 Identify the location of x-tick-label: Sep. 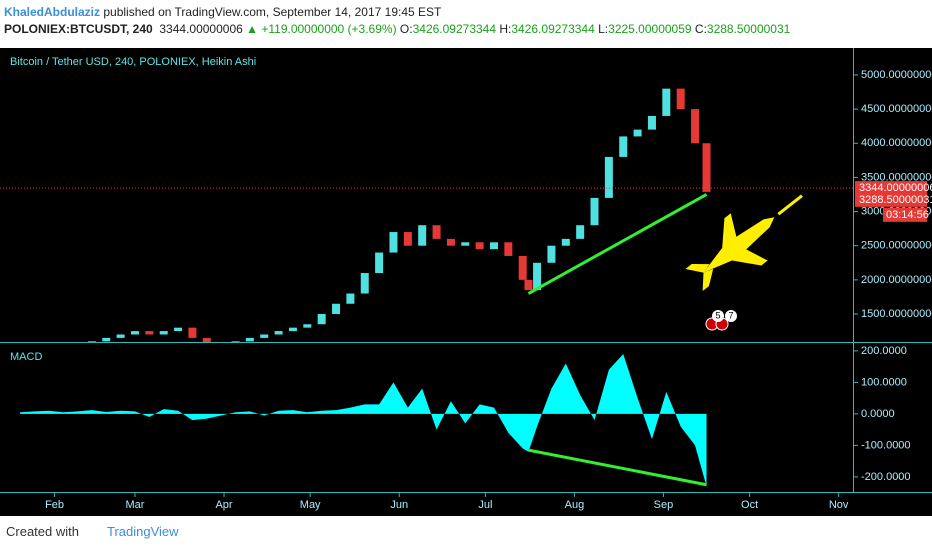
(664, 505).